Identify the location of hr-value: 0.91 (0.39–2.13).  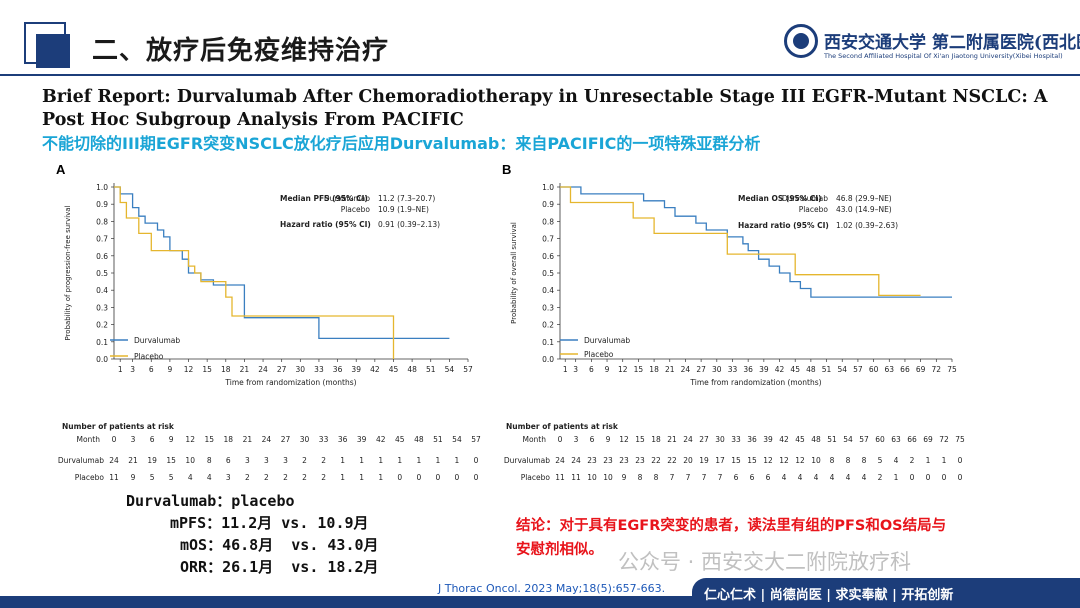
(409, 224).